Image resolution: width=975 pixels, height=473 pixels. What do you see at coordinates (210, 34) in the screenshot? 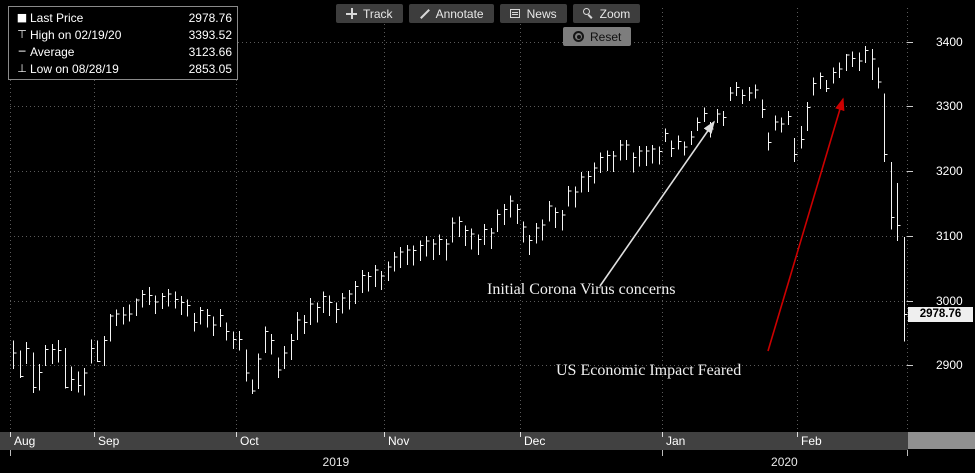
I see `legend-value: 3393.52` at bounding box center [210, 34].